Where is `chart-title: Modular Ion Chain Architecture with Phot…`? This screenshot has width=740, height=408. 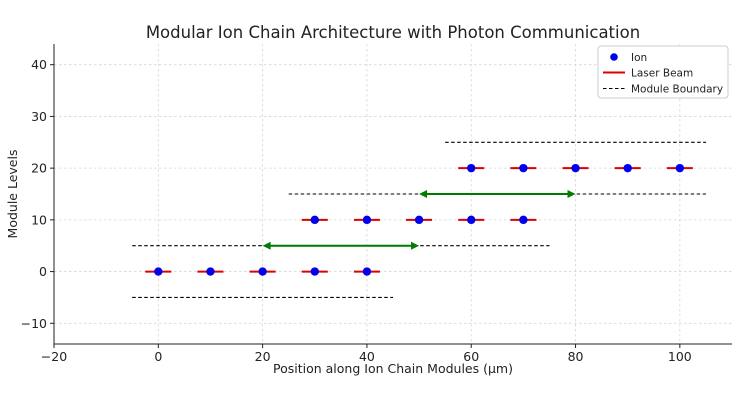 chart-title: Modular Ion Chain Architecture with Phot… is located at coordinates (393, 32).